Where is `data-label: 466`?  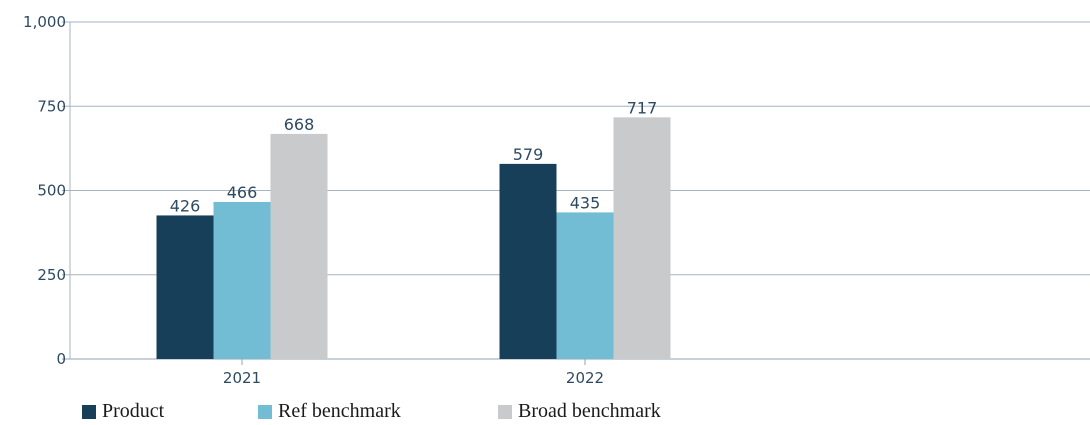
data-label: 466 is located at coordinates (242, 192).